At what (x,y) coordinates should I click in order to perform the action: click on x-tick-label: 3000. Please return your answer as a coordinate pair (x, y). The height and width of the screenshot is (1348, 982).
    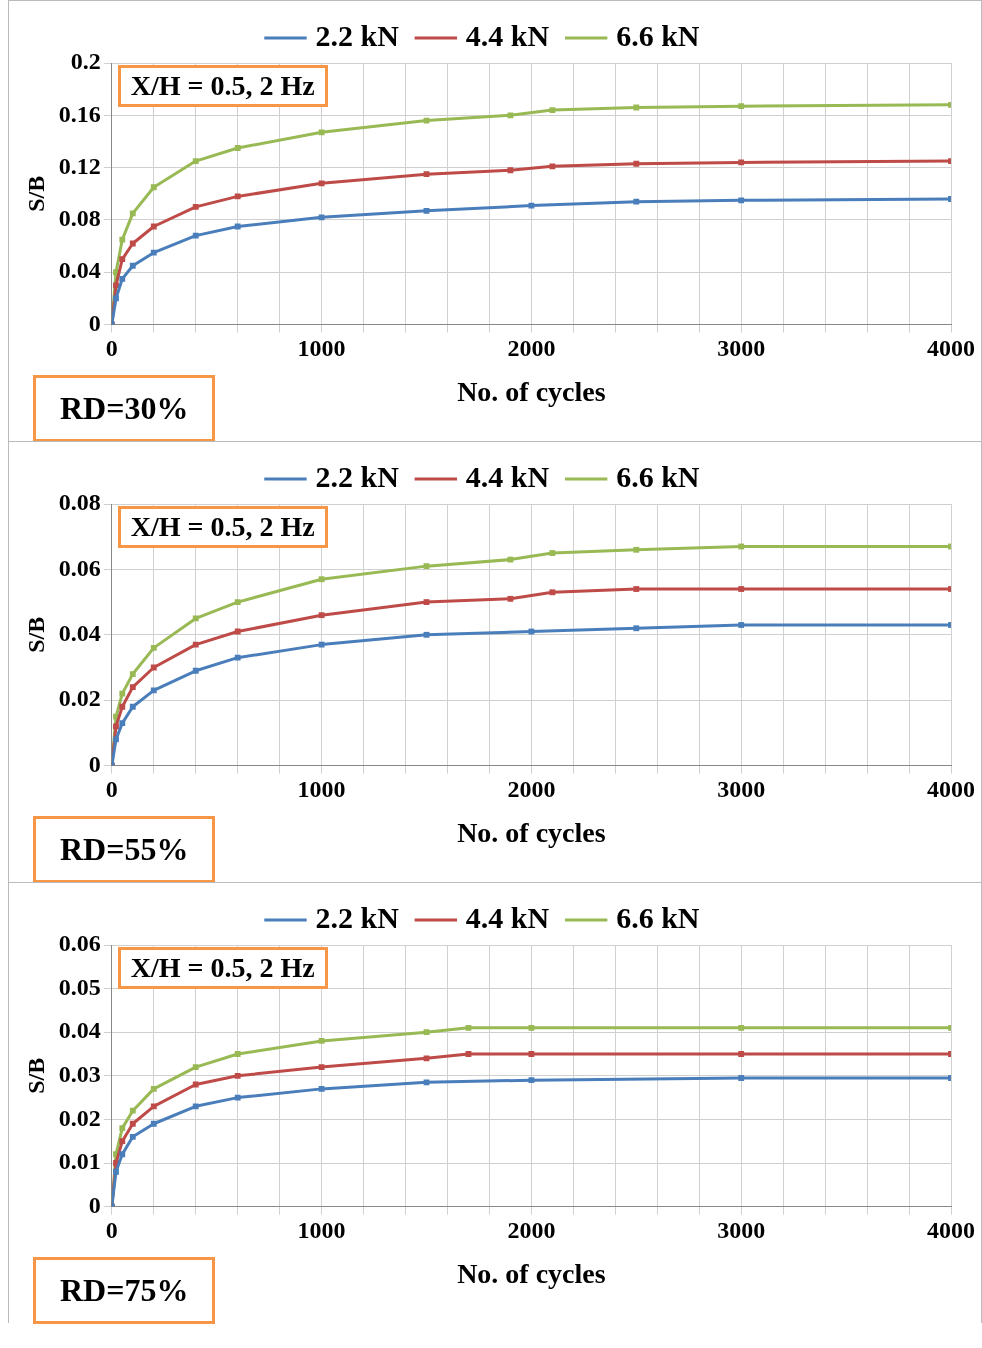
    Looking at the image, I should click on (741, 1230).